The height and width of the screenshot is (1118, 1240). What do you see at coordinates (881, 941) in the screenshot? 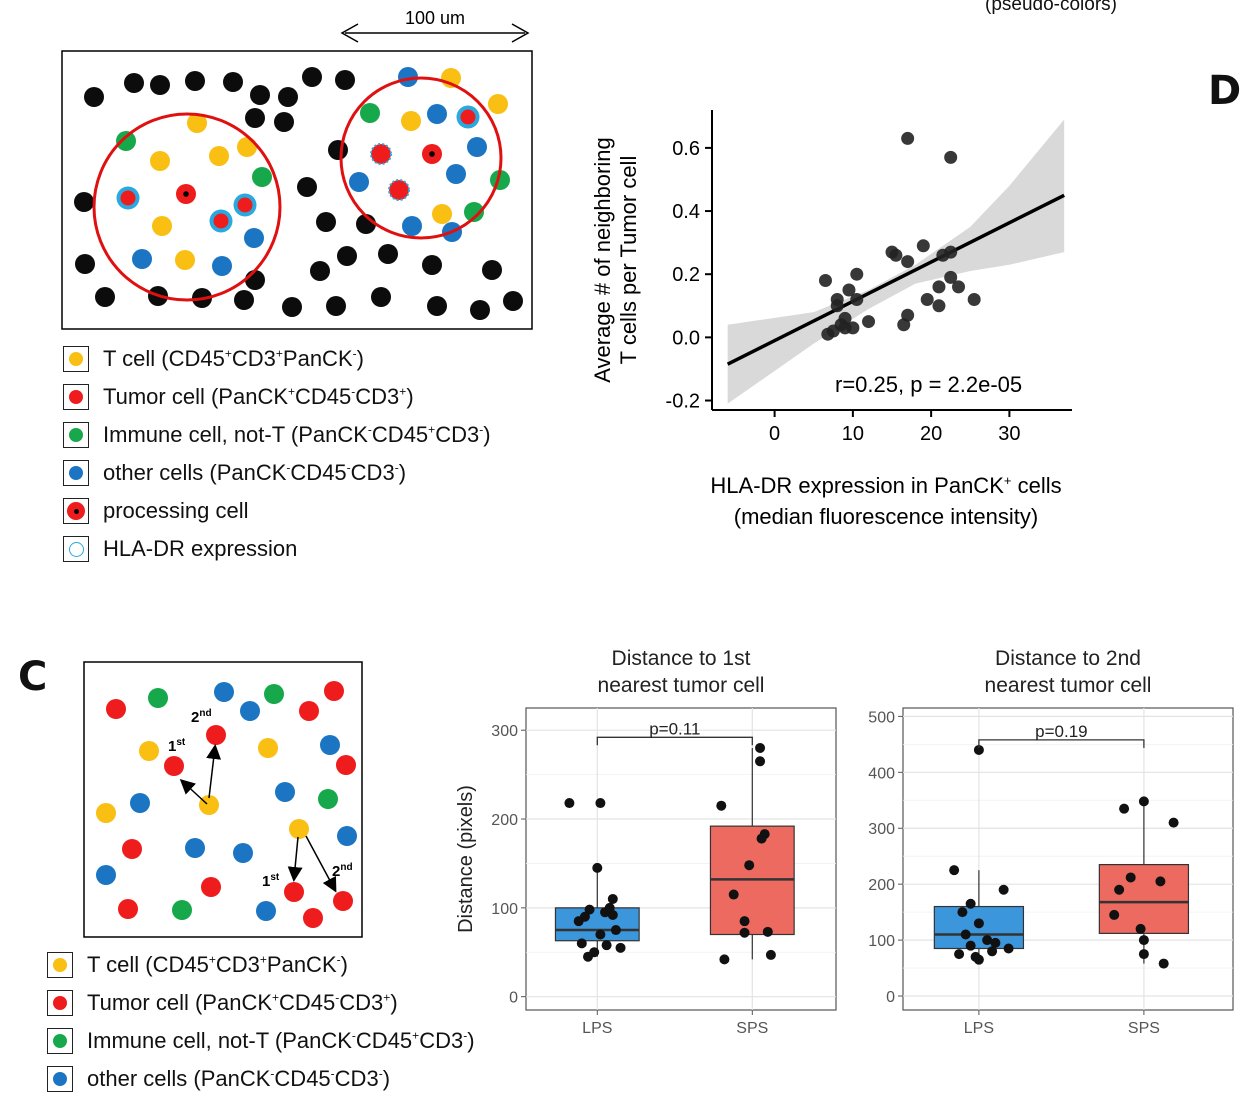
I see `y-tick-label: 100` at bounding box center [881, 941].